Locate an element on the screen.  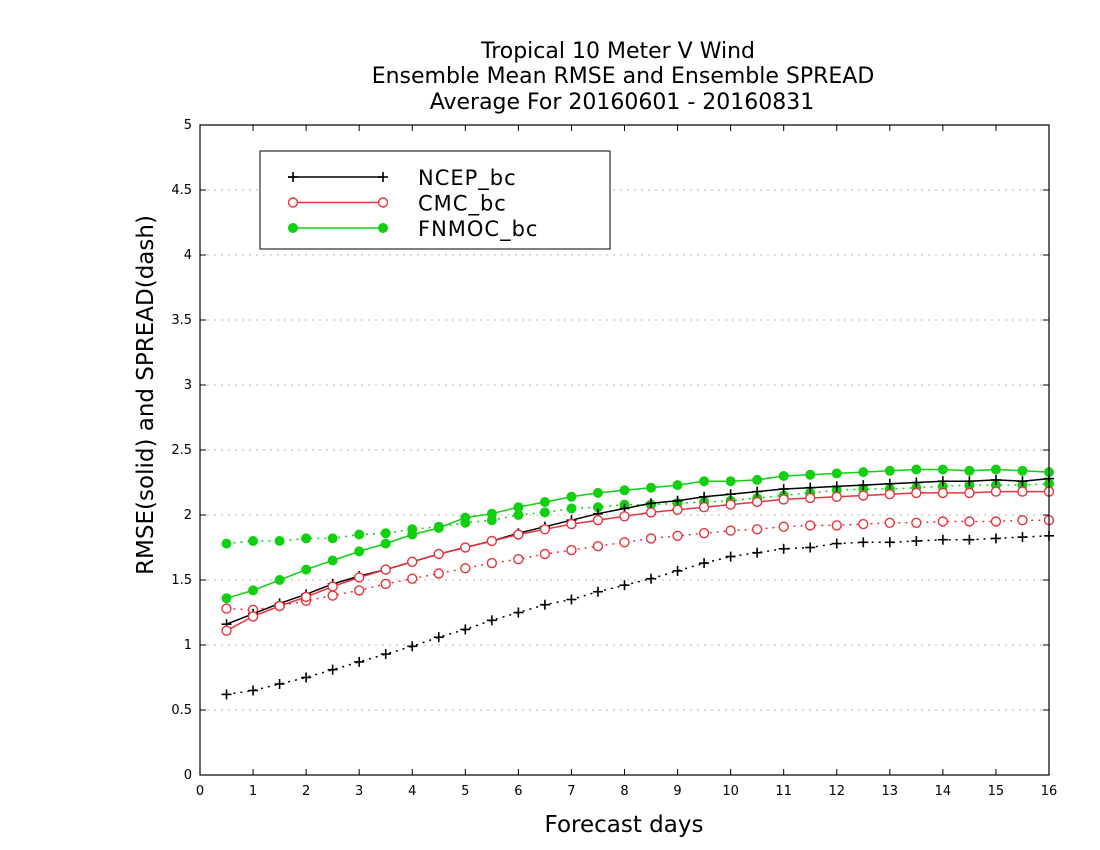
x-axis-title: Forecast days is located at coordinates (624, 825).